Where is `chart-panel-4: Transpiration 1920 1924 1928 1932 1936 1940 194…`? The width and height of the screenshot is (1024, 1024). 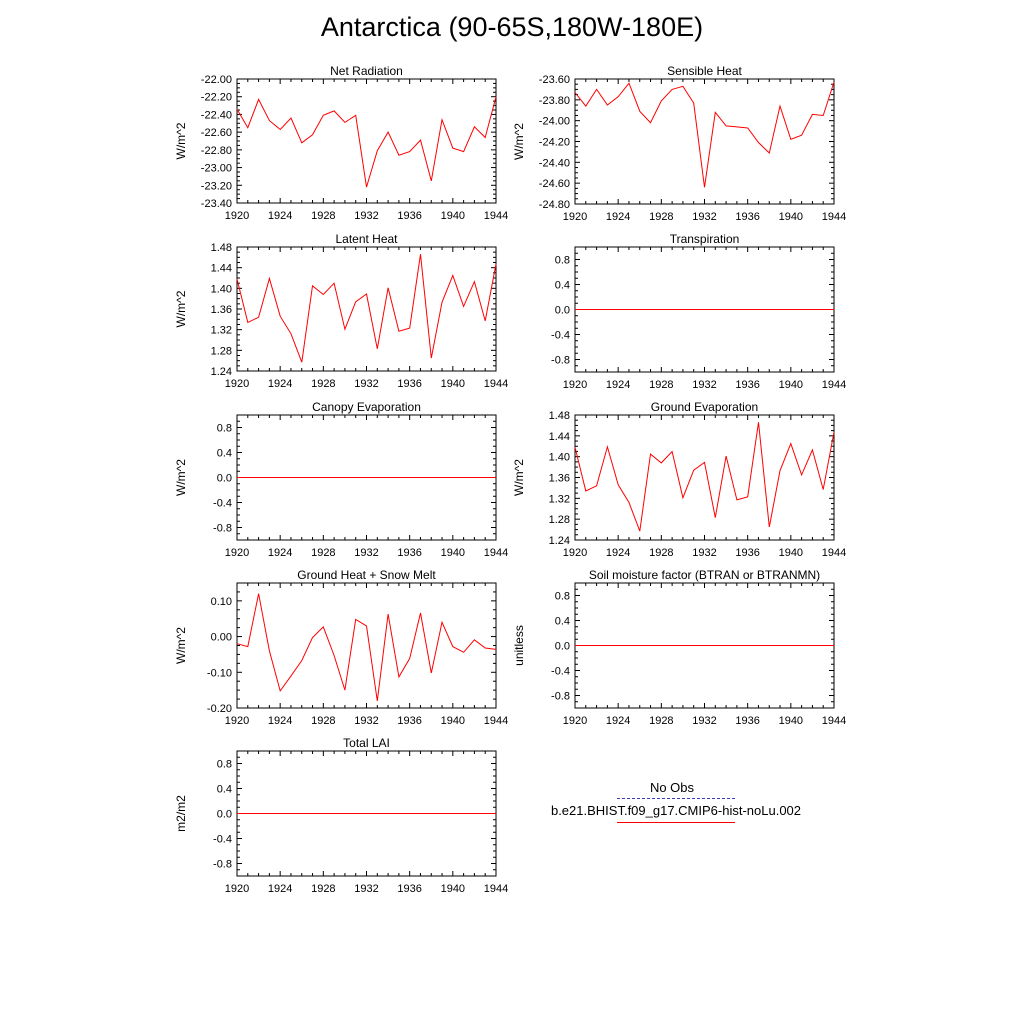
chart-panel-4: Transpiration 1920 1924 1928 1932 1936 1940 194… is located at coordinates (698, 311).